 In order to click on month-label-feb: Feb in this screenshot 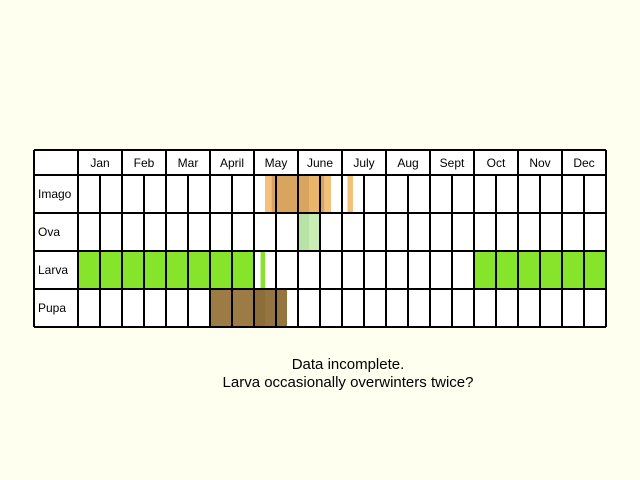, I will do `click(144, 163)`.